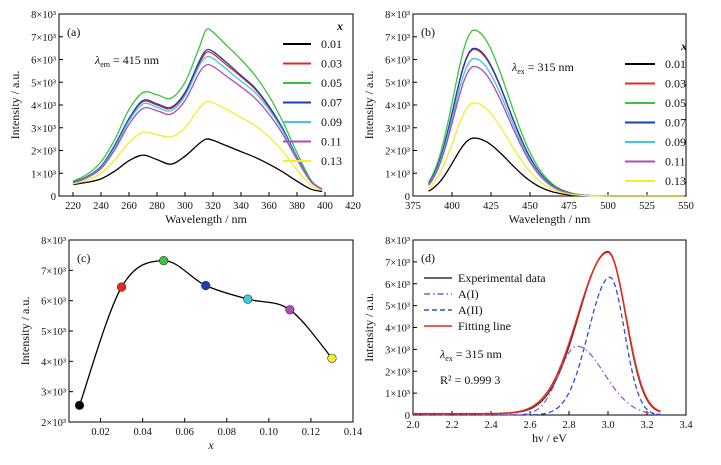 The image size is (721, 465). What do you see at coordinates (129, 206) in the screenshot?
I see `x-tick-label: 260` at bounding box center [129, 206].